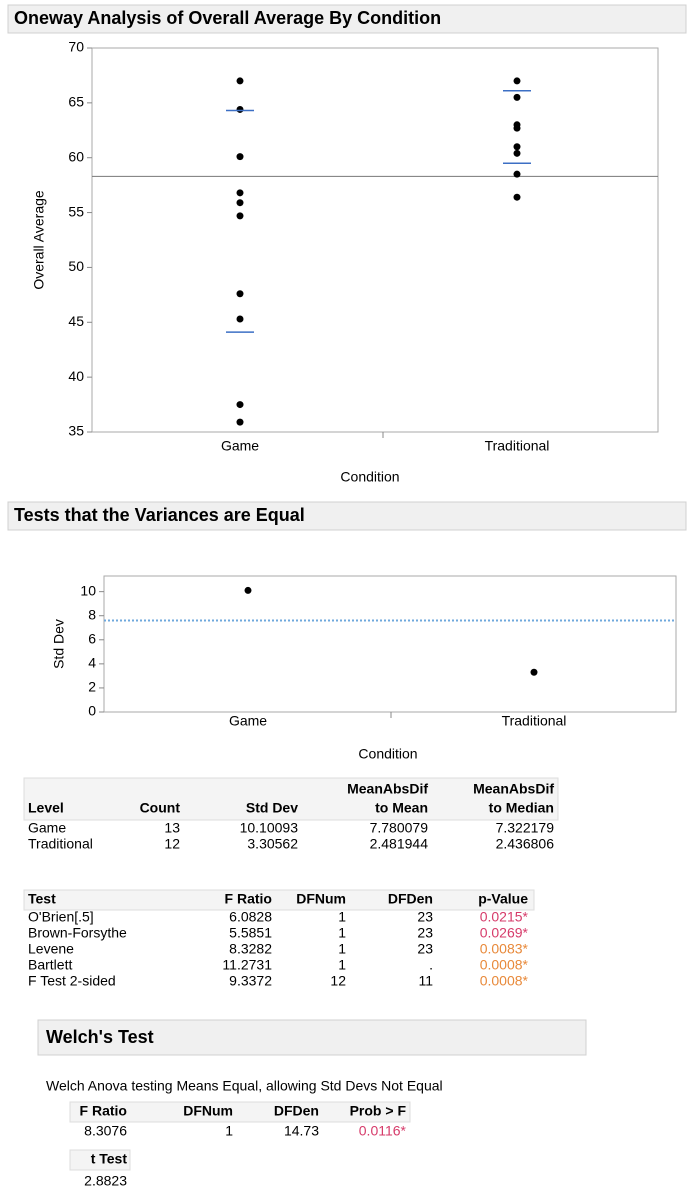 The image size is (689, 1202). Describe the element at coordinates (504, 949) in the screenshot. I see `table-cell: 0.0083*` at that location.